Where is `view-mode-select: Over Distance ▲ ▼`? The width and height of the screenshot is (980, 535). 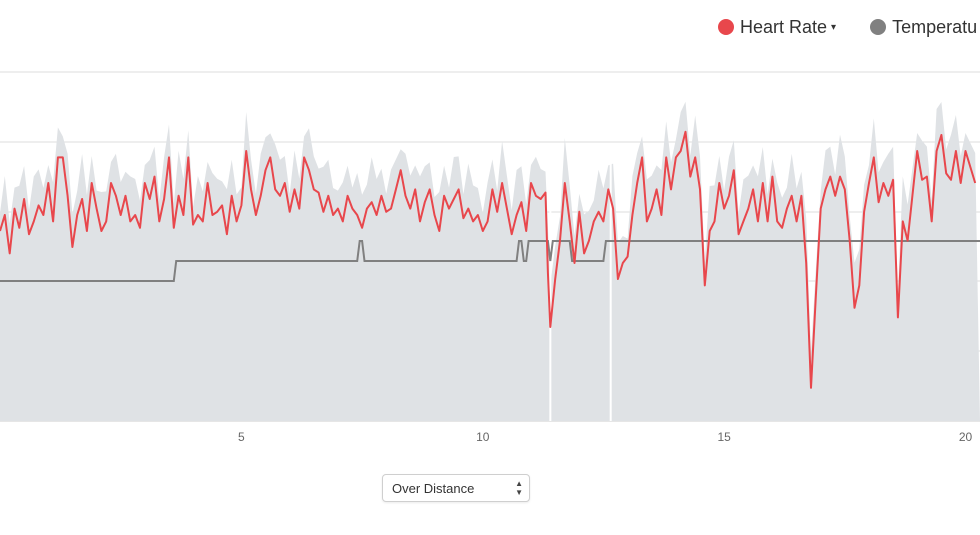
view-mode-select: Over Distance ▲ ▼ is located at coordinates (456, 488).